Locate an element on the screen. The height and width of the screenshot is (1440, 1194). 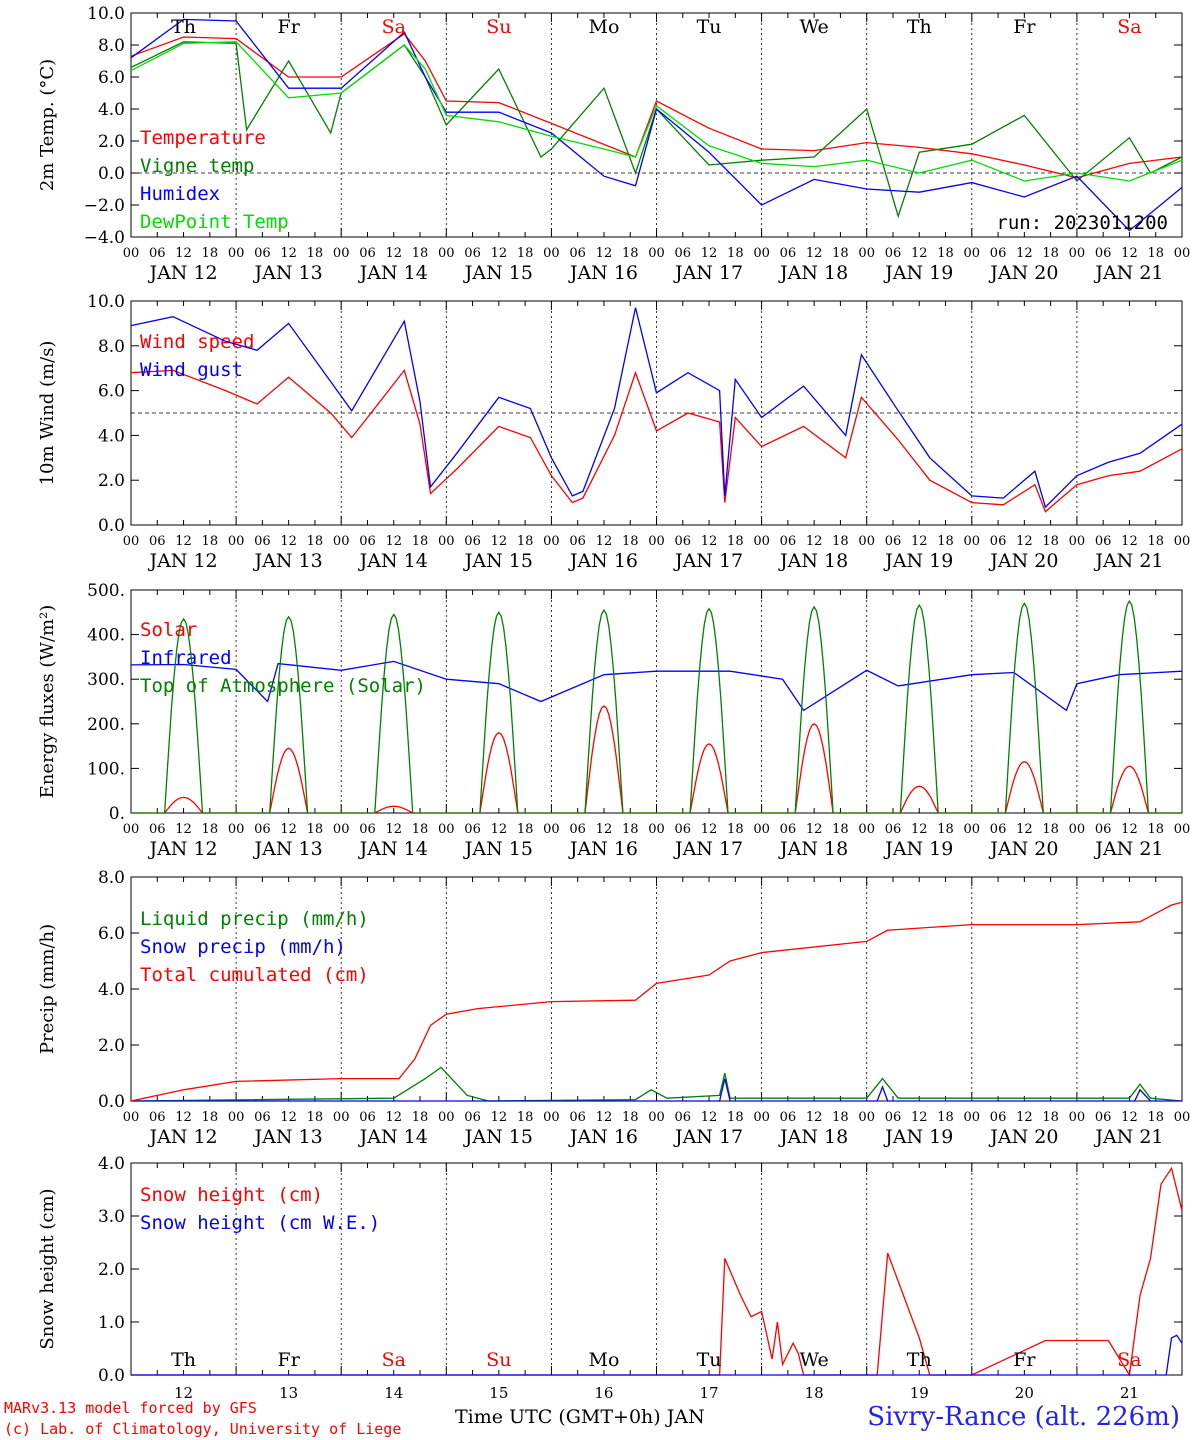
y-axis-label: Snow height (cm) is located at coordinates (47, 1268).